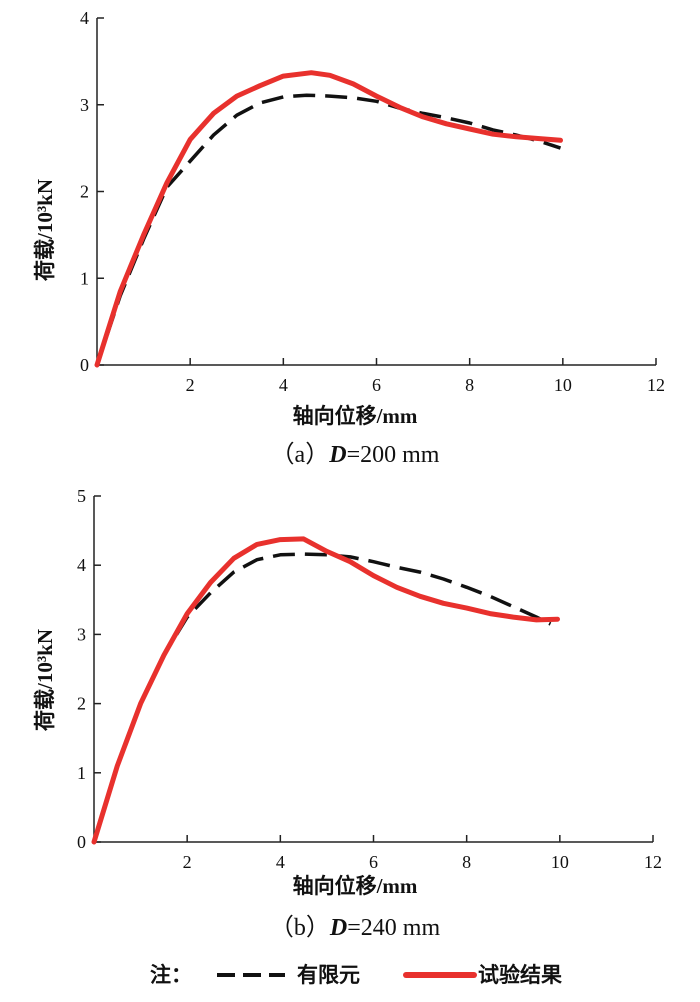 The image size is (700, 1002). I want to click on chart-caption: （b）D=240 mm, so click(355, 928).